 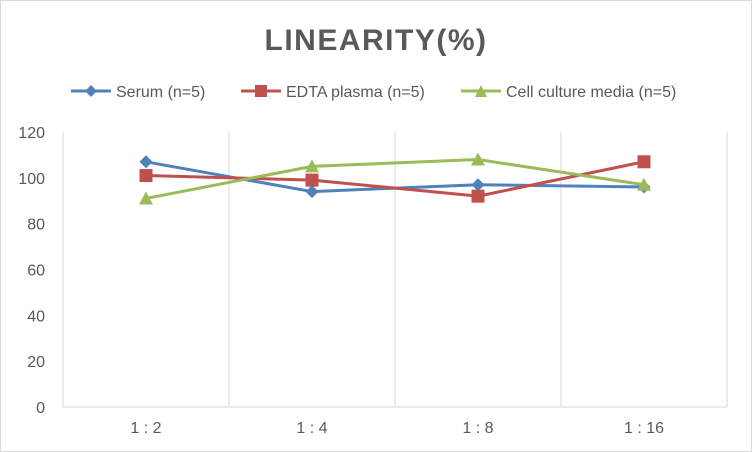 I want to click on legend-item-serum: Serum (n=5), so click(x=138, y=92).